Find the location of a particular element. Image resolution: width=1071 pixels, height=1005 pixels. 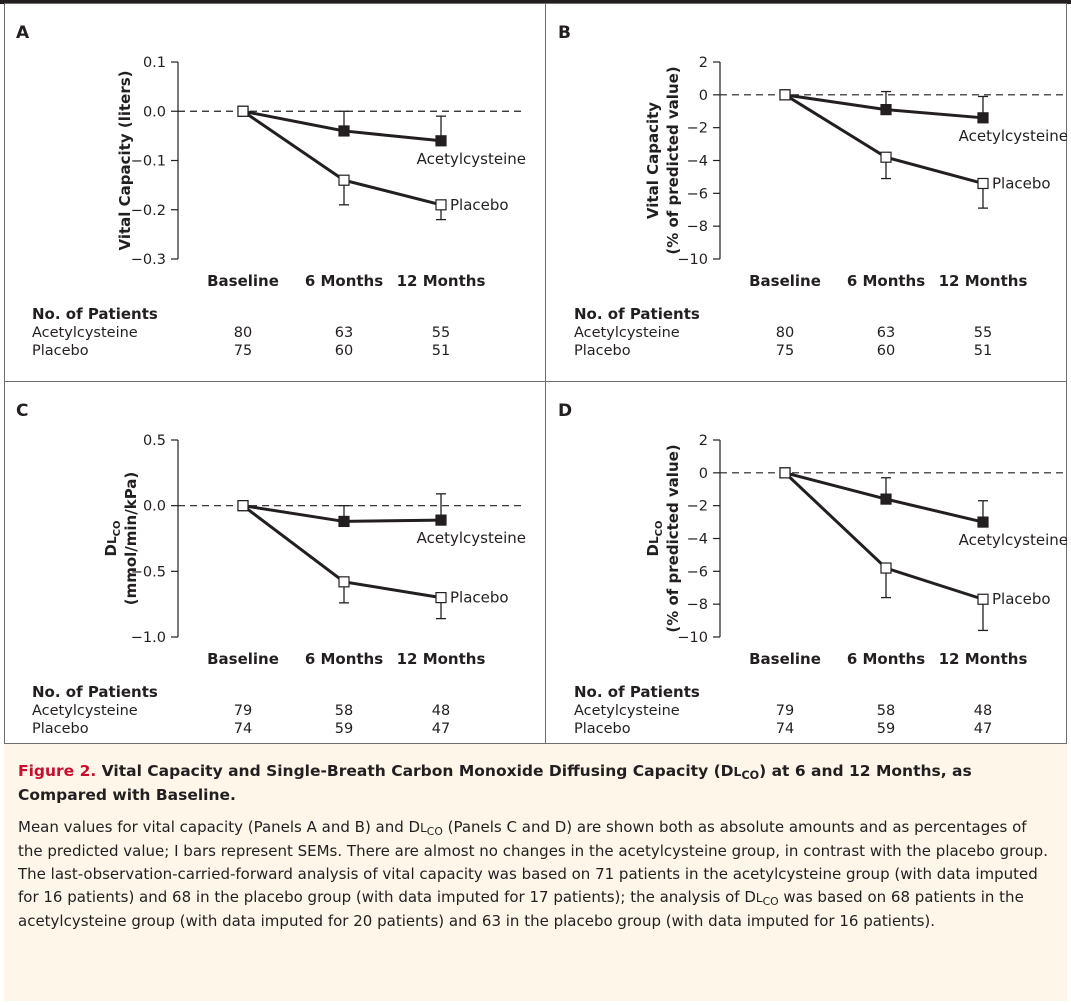

caption-title-sub: CO is located at coordinates (750, 775).